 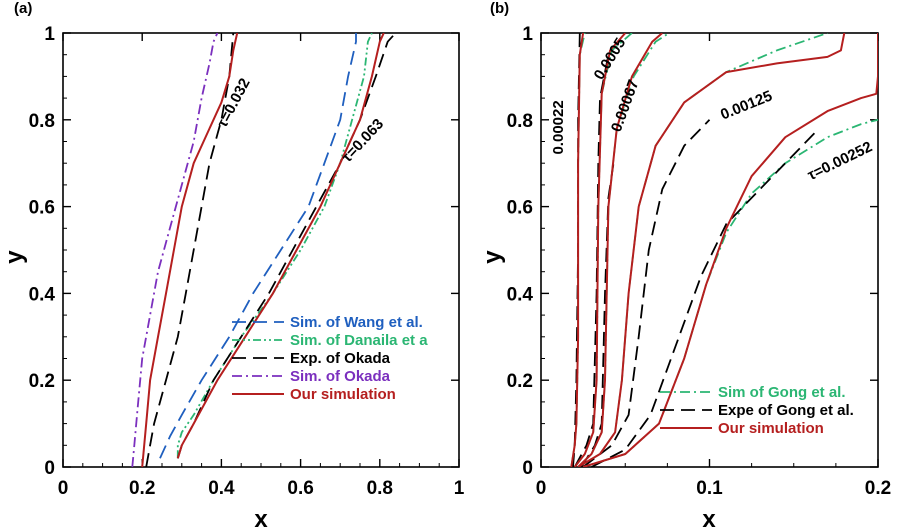 I want to click on panel-label: (b), so click(x=499, y=8).